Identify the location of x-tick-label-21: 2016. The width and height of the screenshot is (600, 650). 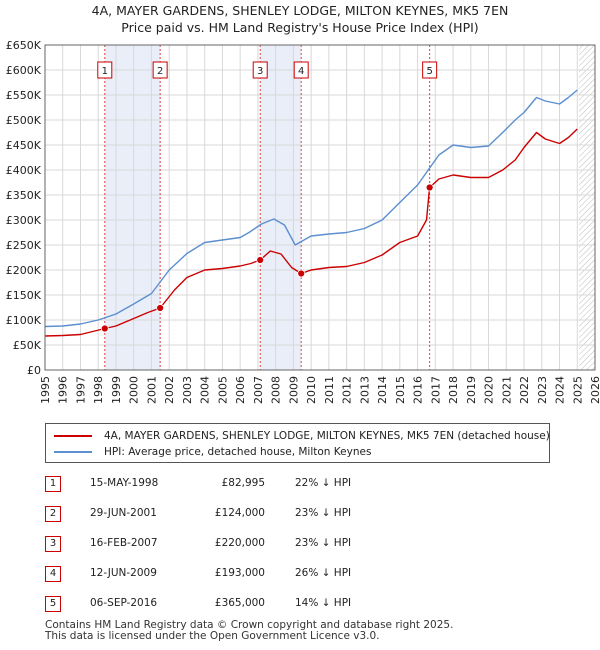
(418, 390).